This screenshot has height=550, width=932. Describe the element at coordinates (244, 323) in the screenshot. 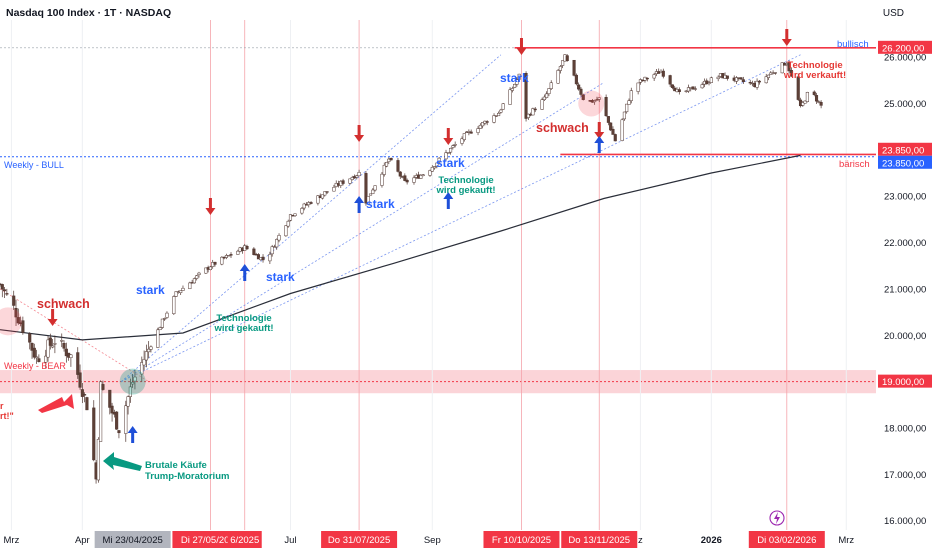

I see `label-tech-bought: Technologie wird gekauft!` at that location.